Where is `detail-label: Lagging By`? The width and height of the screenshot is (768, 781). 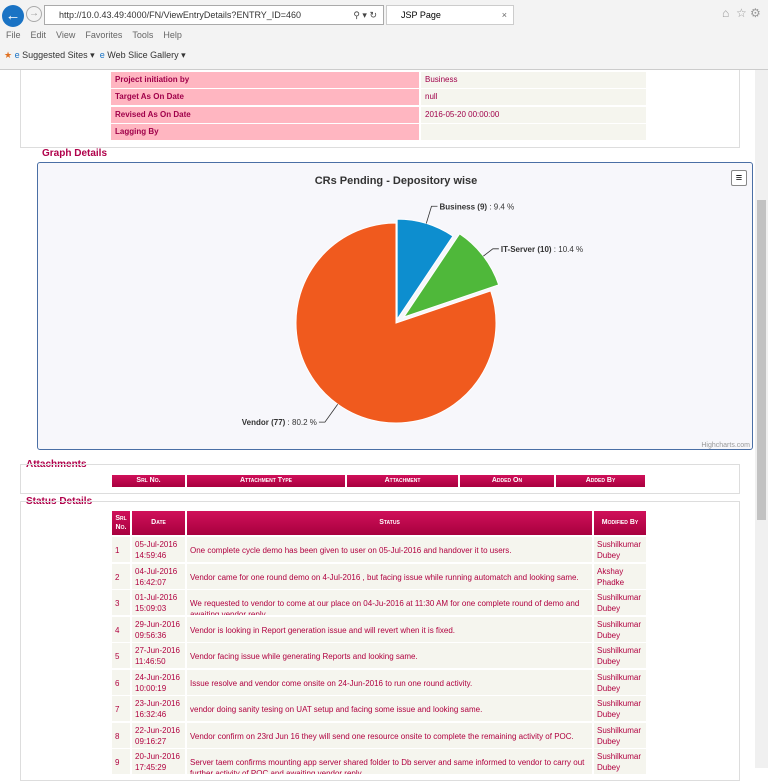 detail-label: Lagging By is located at coordinates (265, 132).